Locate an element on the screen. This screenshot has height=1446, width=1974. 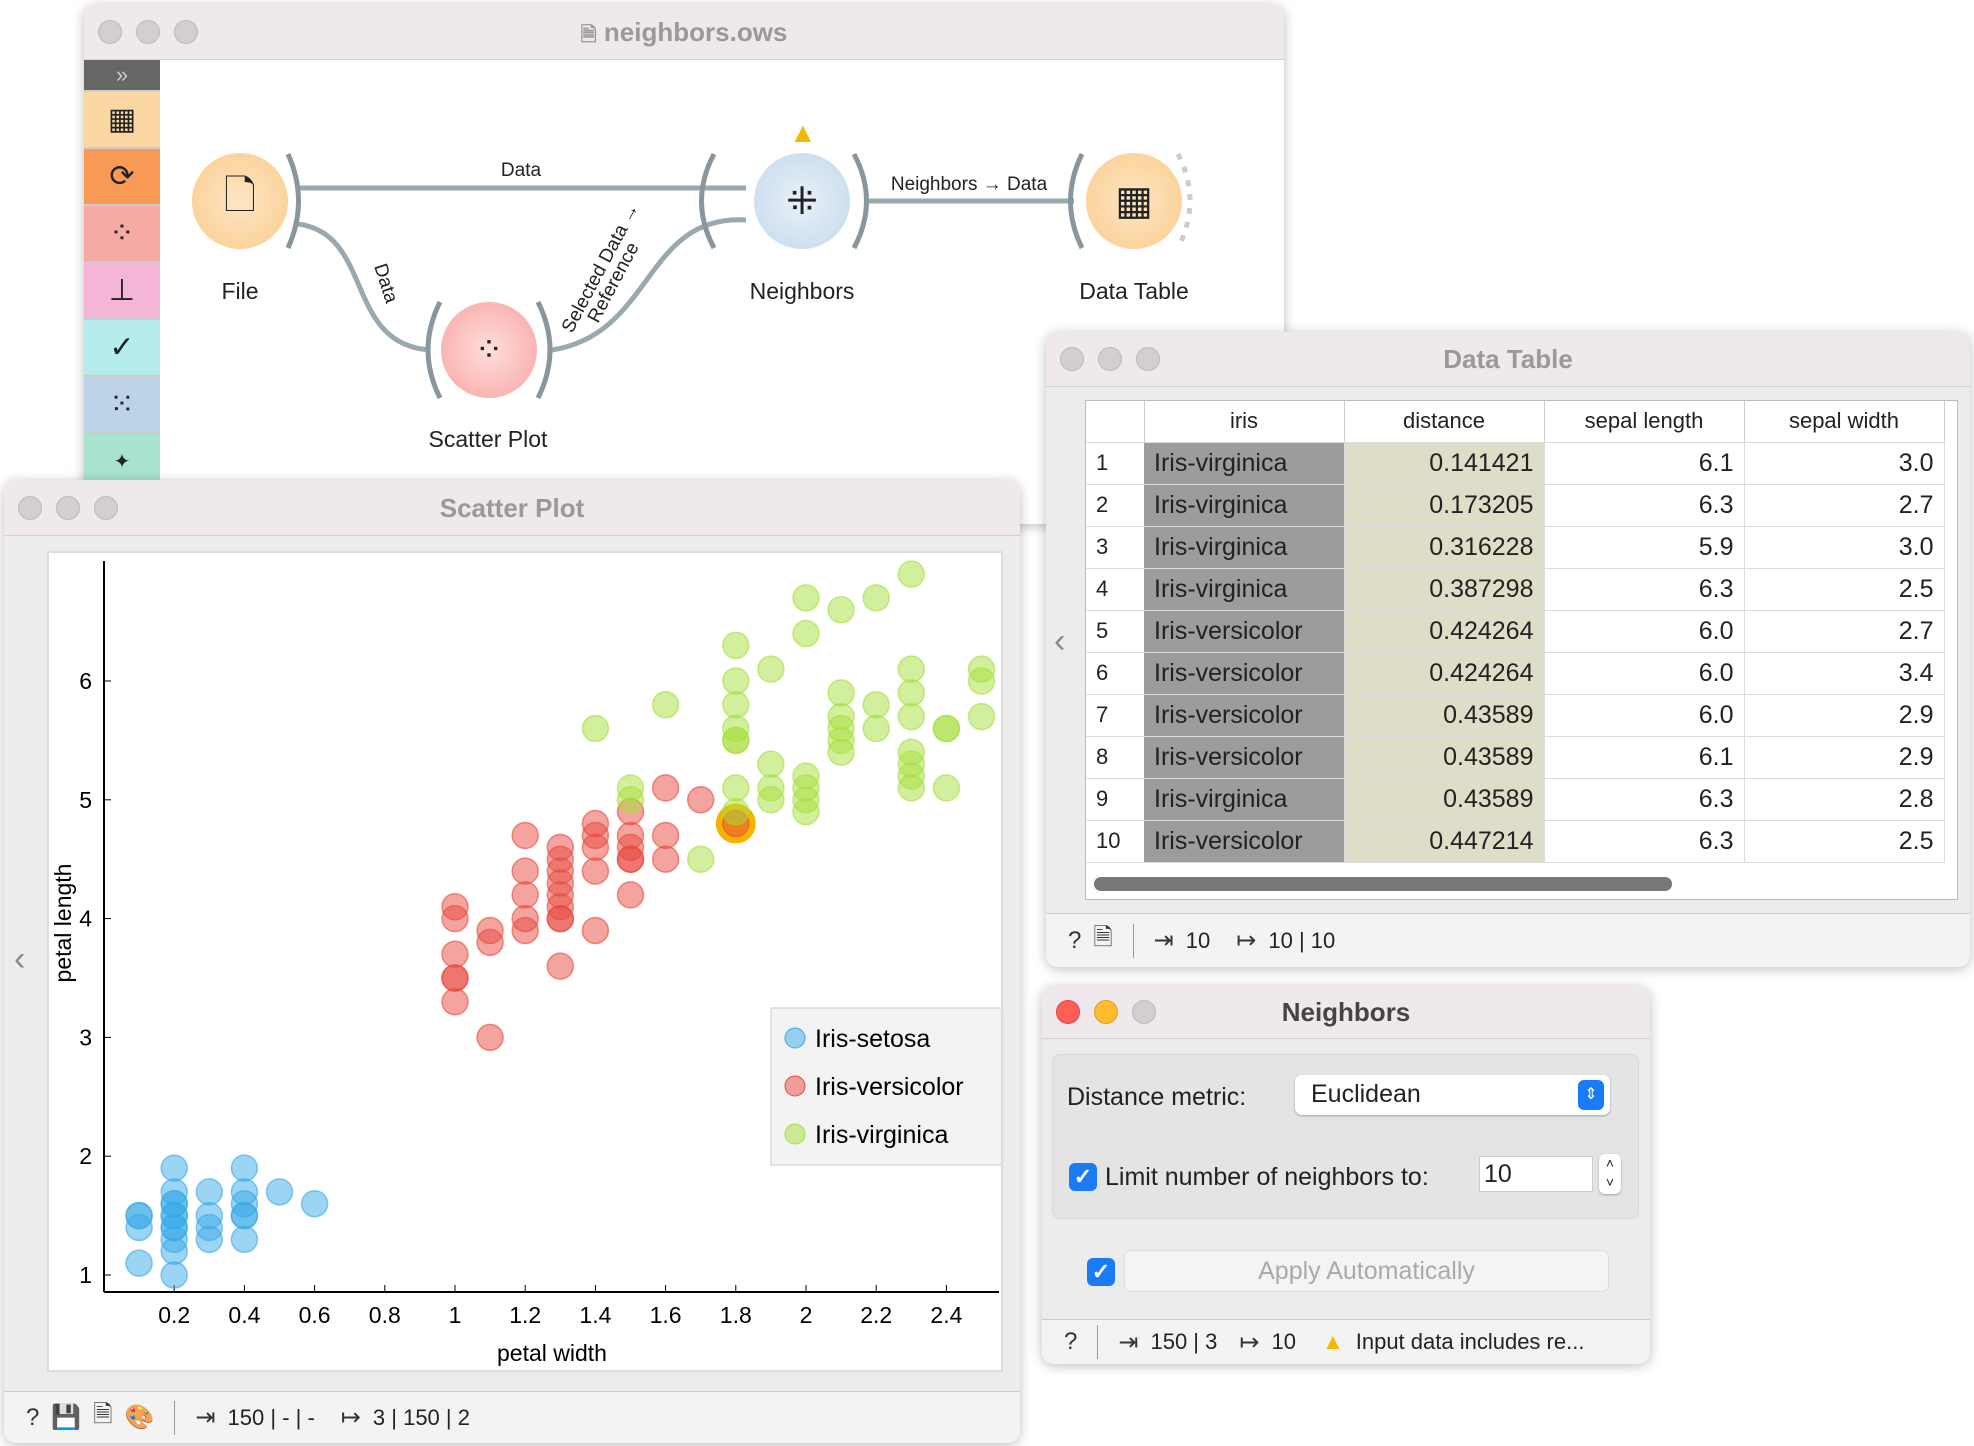
table-row: 5 Iris-versicolor 0.424264 6.0 2.7 is located at coordinates (1515, 631).